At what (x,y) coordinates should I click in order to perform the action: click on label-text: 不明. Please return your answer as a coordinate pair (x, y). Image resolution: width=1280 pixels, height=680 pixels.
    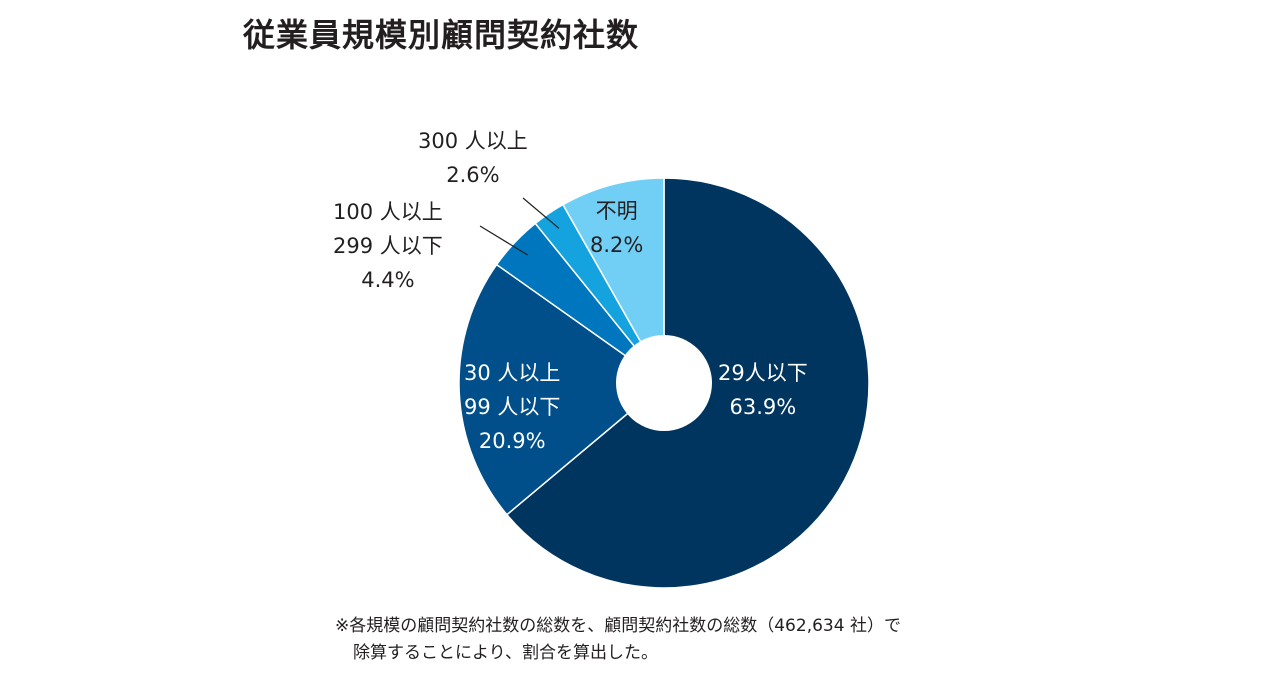
    Looking at the image, I should click on (616, 211).